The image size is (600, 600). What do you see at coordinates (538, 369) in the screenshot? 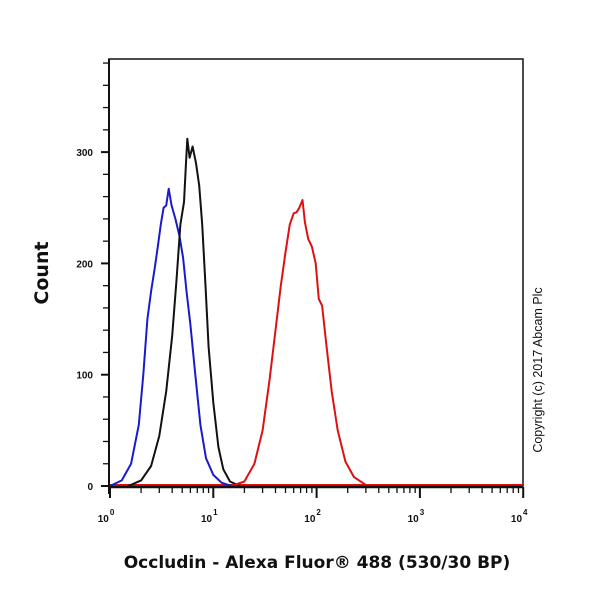
I see `copyright-annotation: Copyright (c) 2017 Abcam Plc` at bounding box center [538, 369].